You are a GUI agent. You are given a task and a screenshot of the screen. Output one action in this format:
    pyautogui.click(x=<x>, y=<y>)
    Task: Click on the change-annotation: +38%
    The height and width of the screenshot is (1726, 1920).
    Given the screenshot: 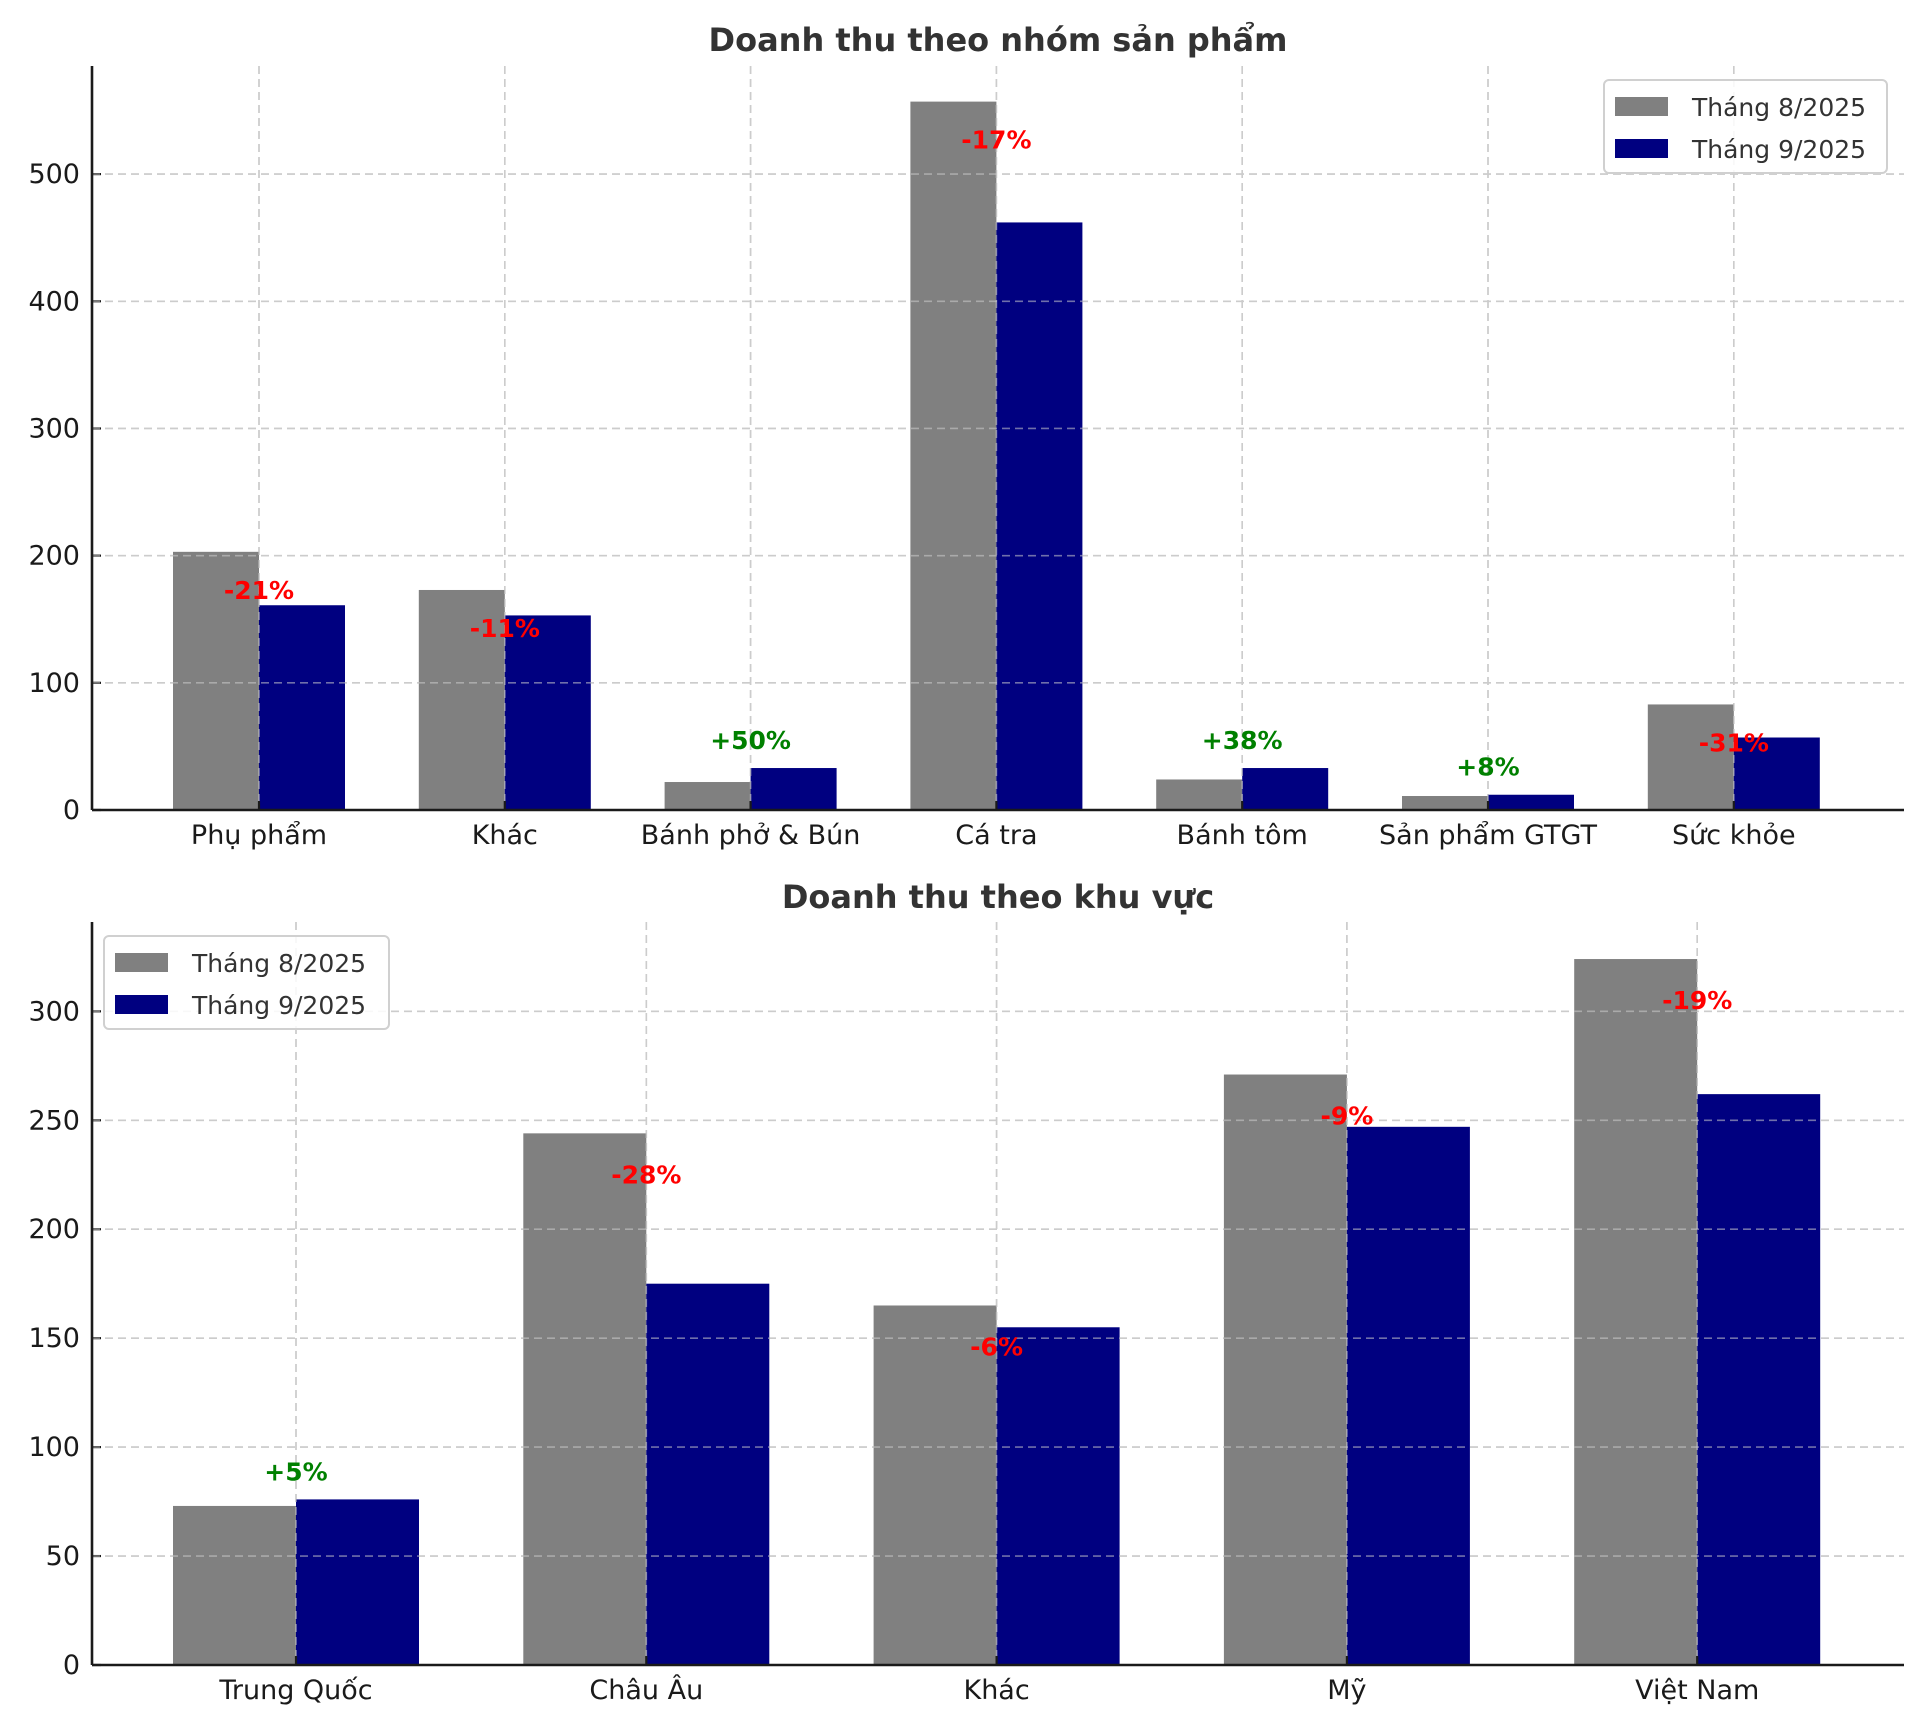 What is the action you would take?
    pyautogui.click(x=1242, y=740)
    